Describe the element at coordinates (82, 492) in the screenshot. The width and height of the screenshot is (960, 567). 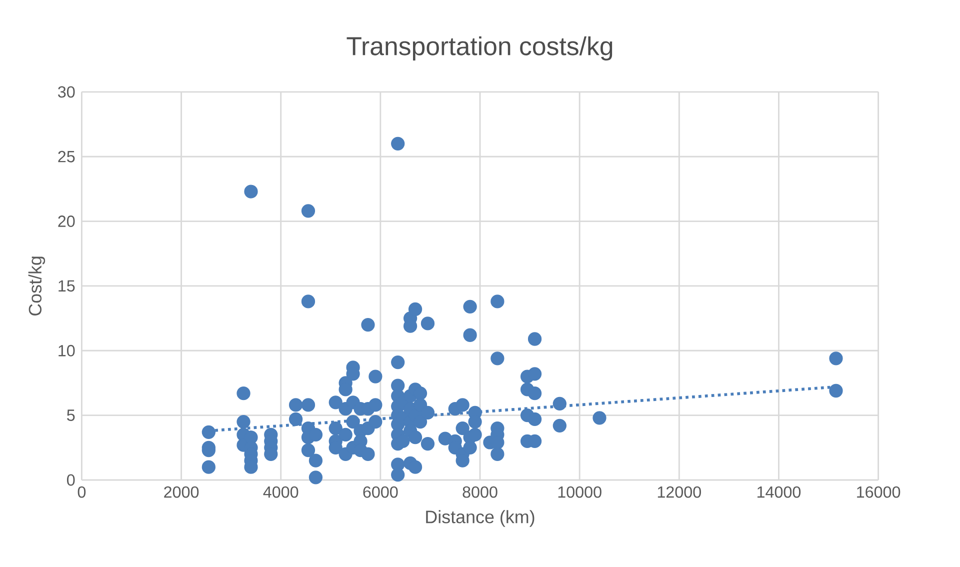
I see `x-tick-label: 0` at that location.